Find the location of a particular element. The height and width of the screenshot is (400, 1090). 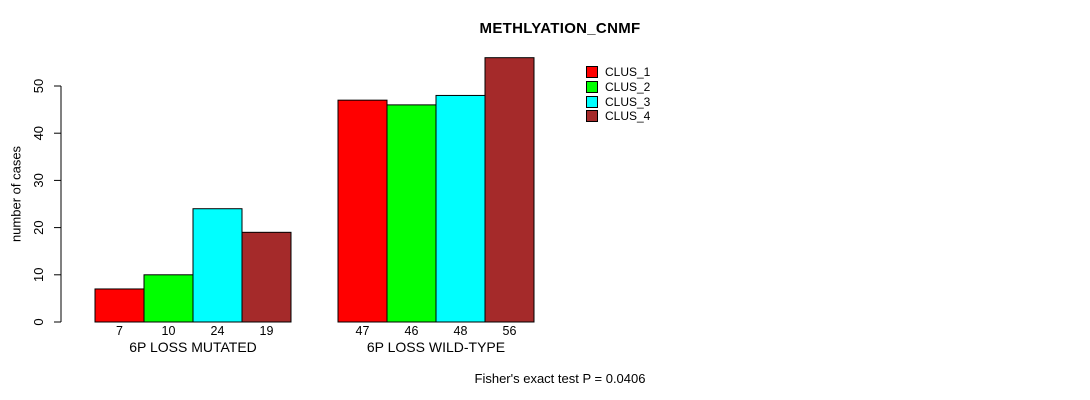

bar-value-label: 7 is located at coordinates (119, 331).